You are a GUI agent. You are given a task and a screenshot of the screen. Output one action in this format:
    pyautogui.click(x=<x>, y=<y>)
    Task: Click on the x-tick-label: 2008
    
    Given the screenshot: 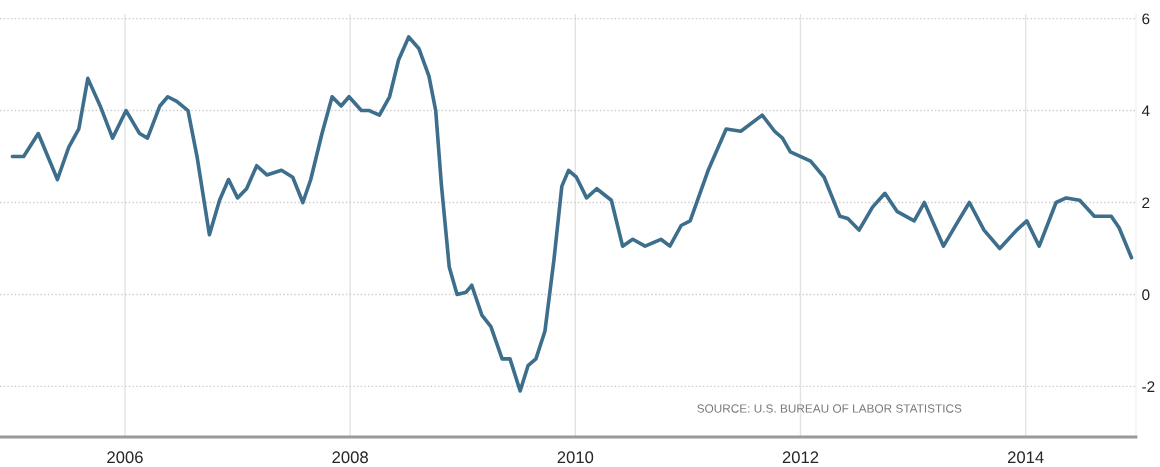 What is the action you would take?
    pyautogui.click(x=350, y=457)
    